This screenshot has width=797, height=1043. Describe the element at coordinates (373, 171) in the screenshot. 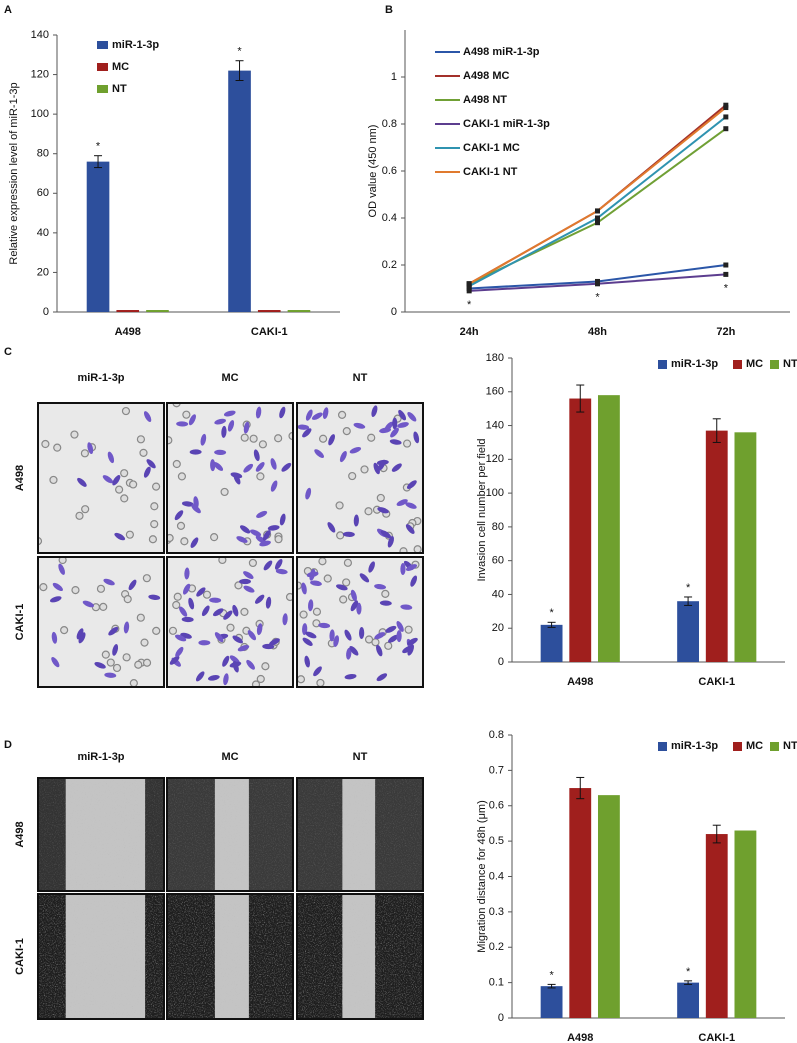

I see `y-axis-label: OD value (450 nm)` at that location.